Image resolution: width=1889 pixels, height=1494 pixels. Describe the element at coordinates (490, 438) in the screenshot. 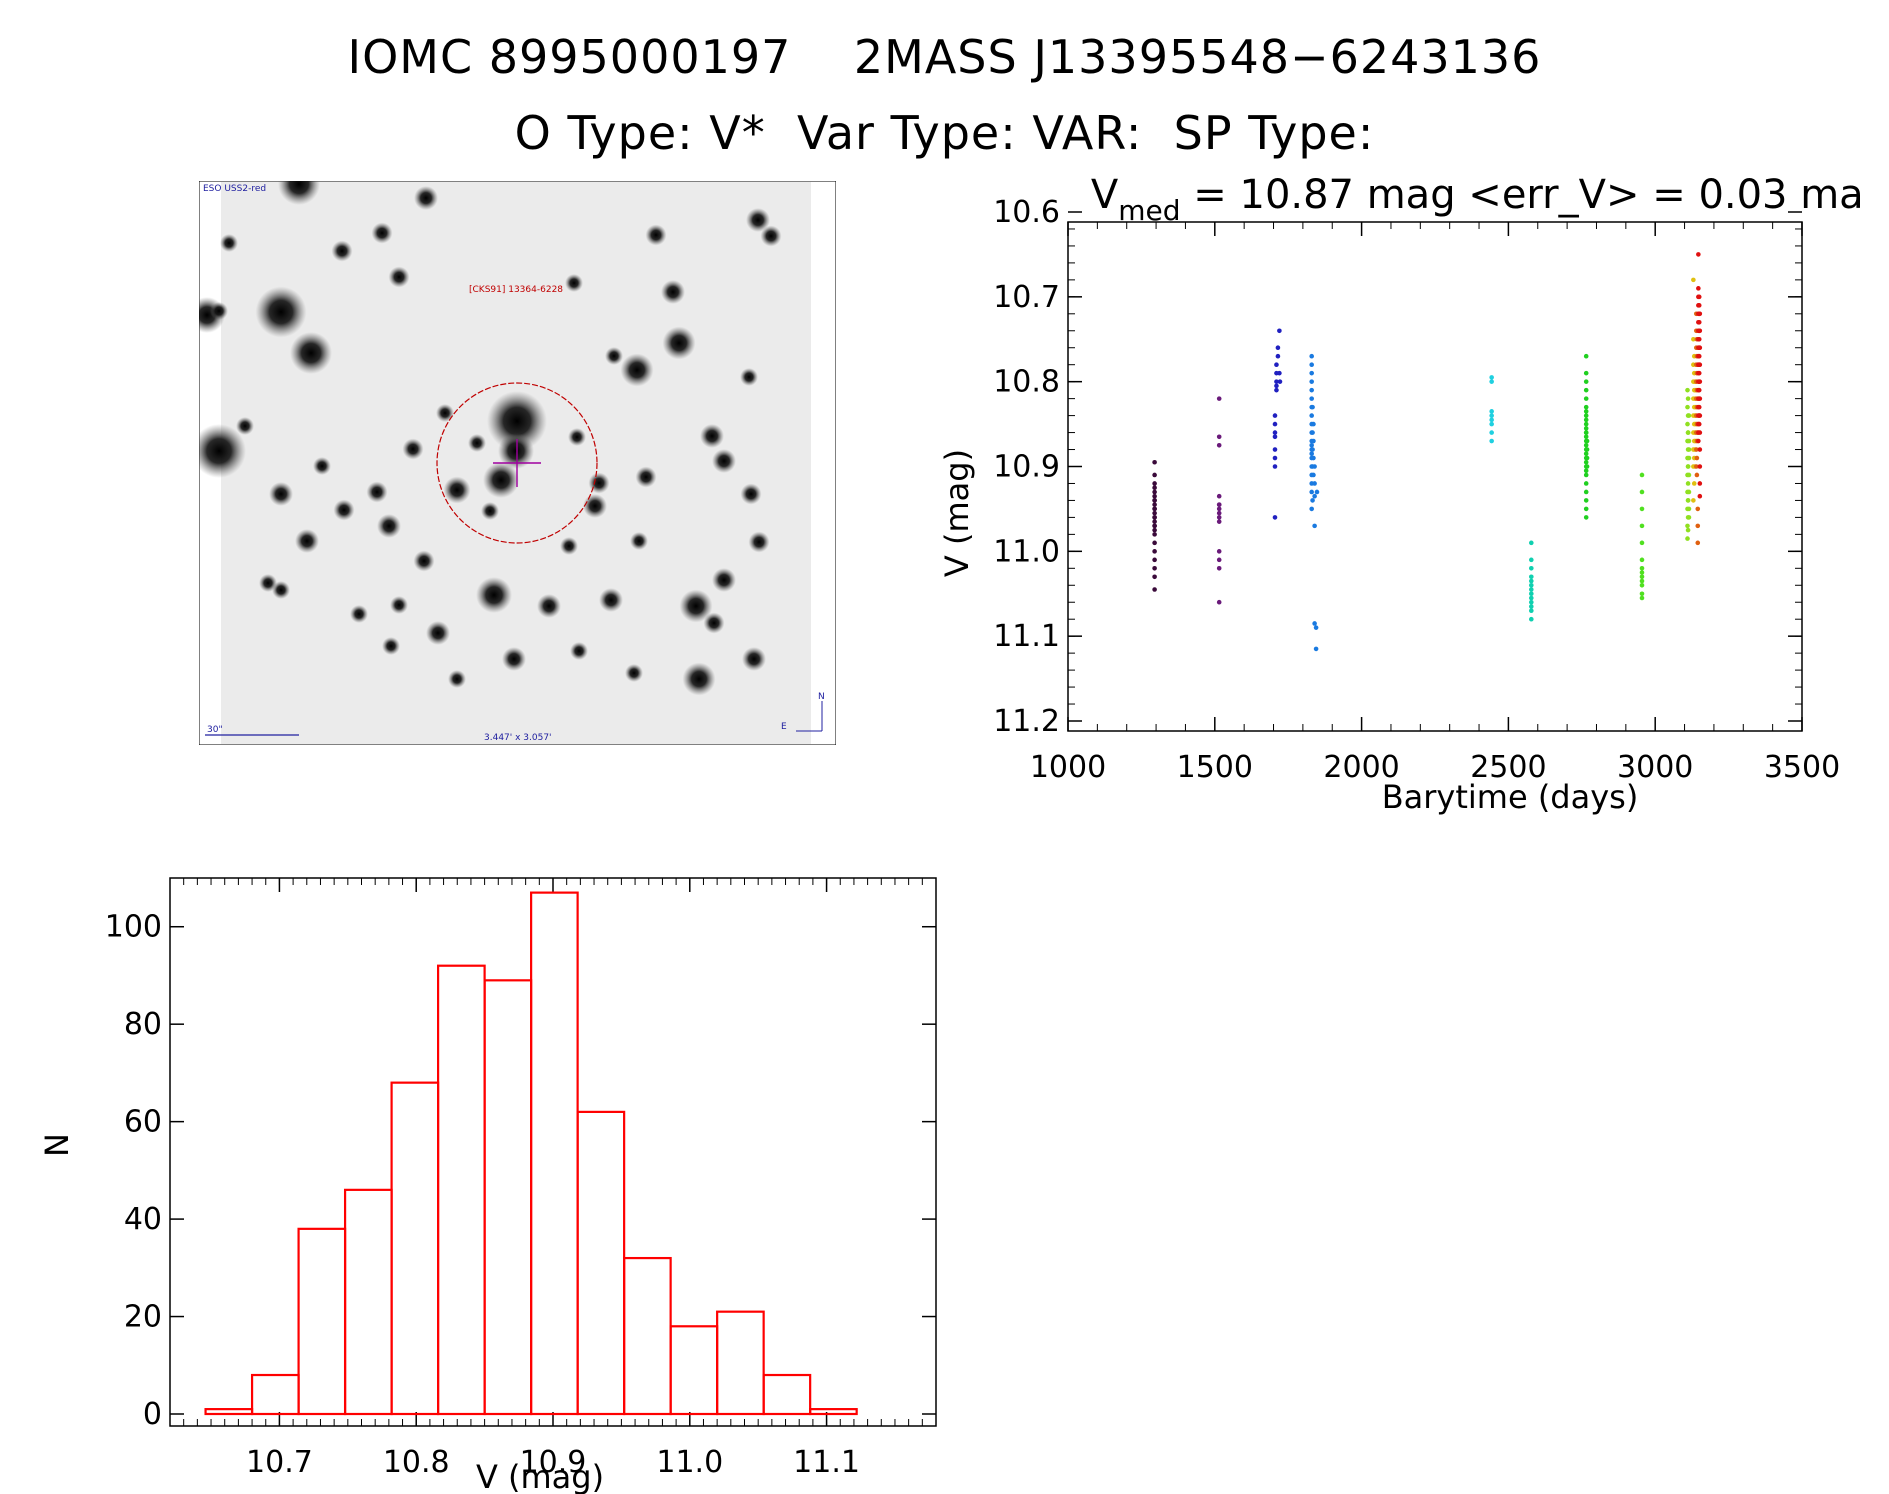

I see `finder-star-field` at that location.